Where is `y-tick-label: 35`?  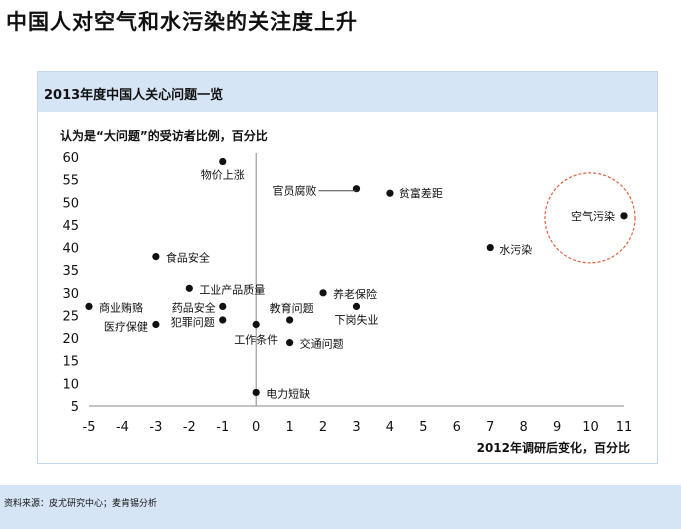
y-tick-label: 35 is located at coordinates (70, 271).